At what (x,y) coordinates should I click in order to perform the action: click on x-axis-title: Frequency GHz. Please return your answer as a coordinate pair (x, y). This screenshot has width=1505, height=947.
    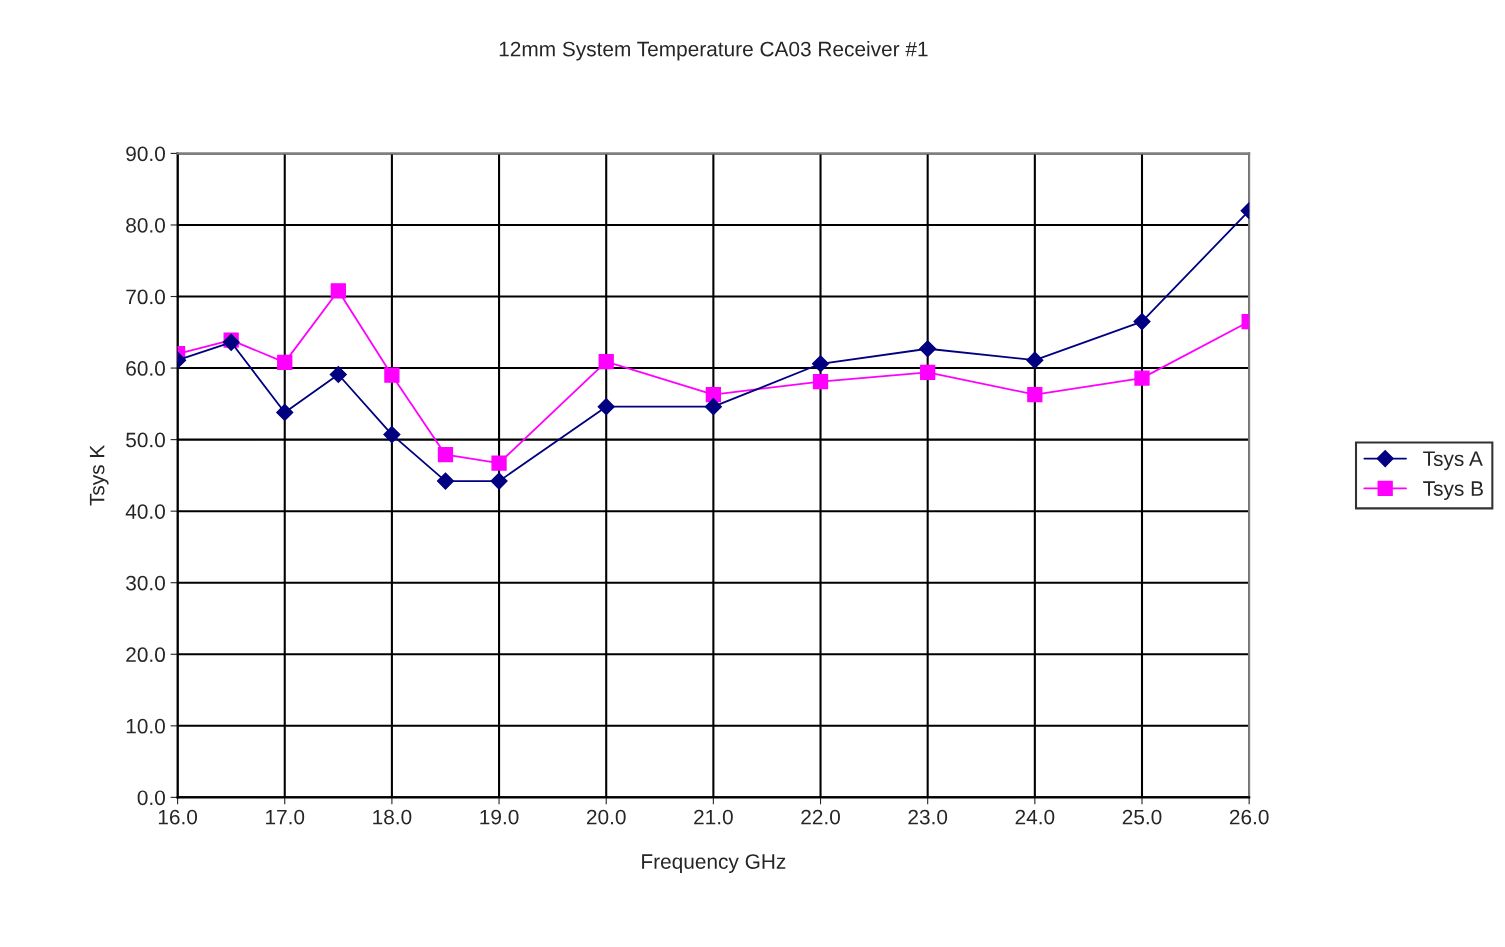
    Looking at the image, I should click on (714, 864).